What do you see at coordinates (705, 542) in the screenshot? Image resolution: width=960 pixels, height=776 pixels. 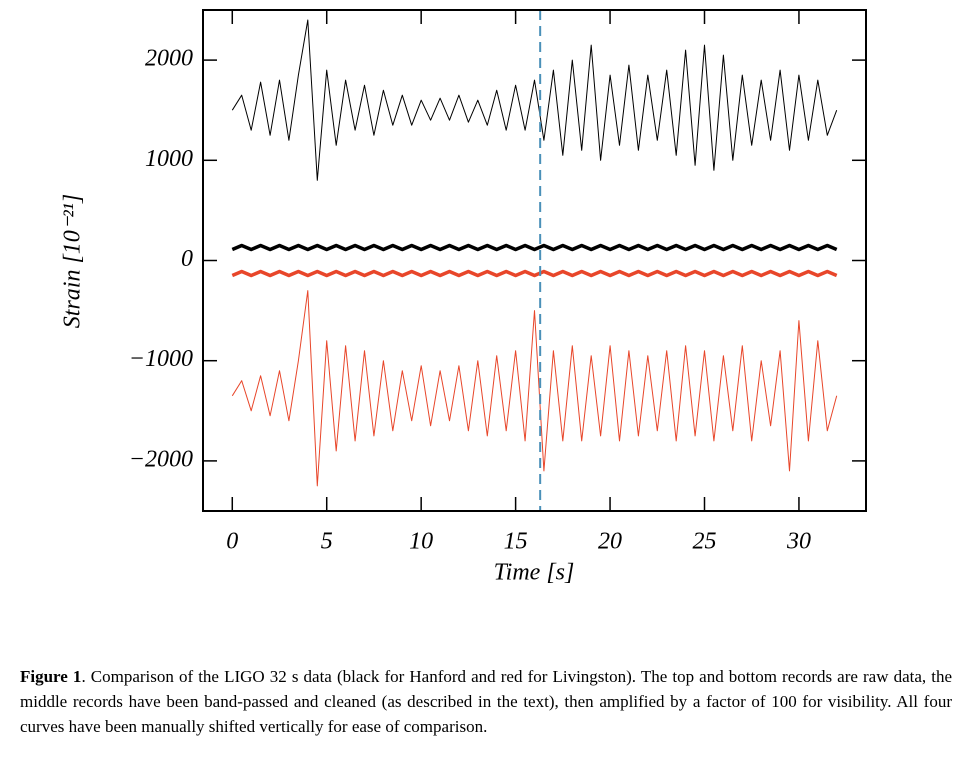 I see `x-tick-label: 25` at bounding box center [705, 542].